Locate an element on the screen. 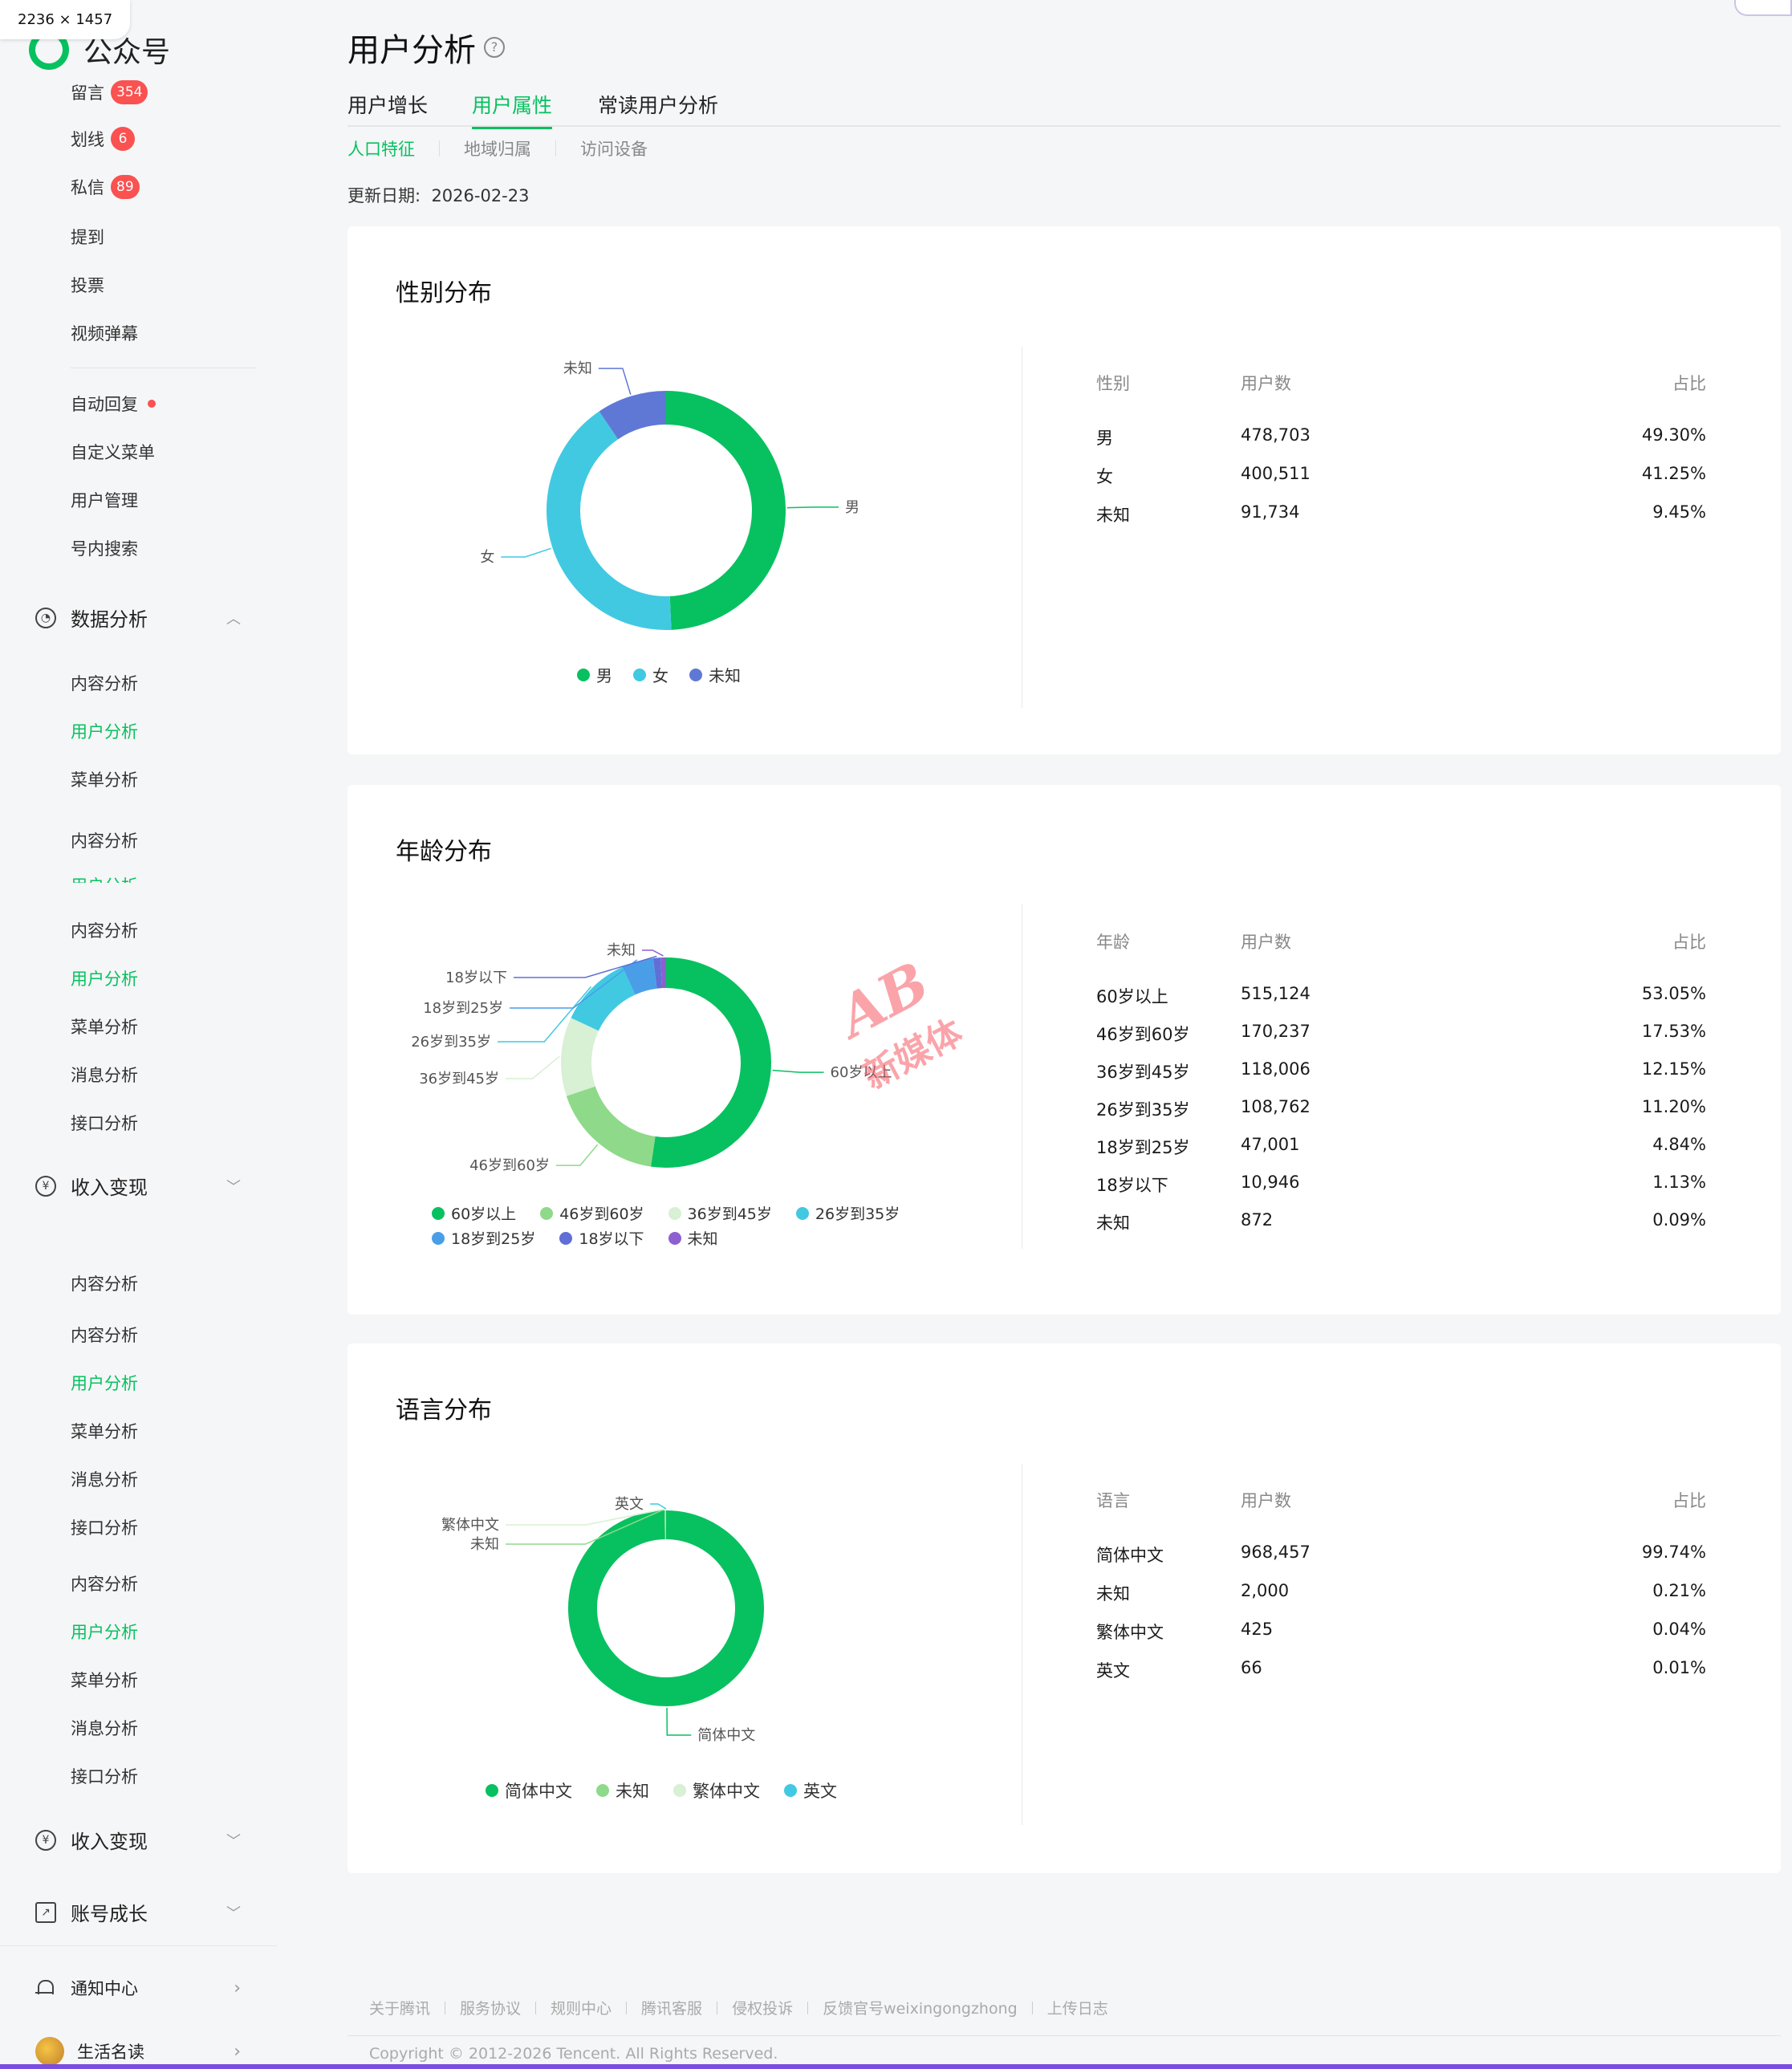 This screenshot has height=2069, width=1792. footer-link: 上传日志 is located at coordinates (1077, 2009).